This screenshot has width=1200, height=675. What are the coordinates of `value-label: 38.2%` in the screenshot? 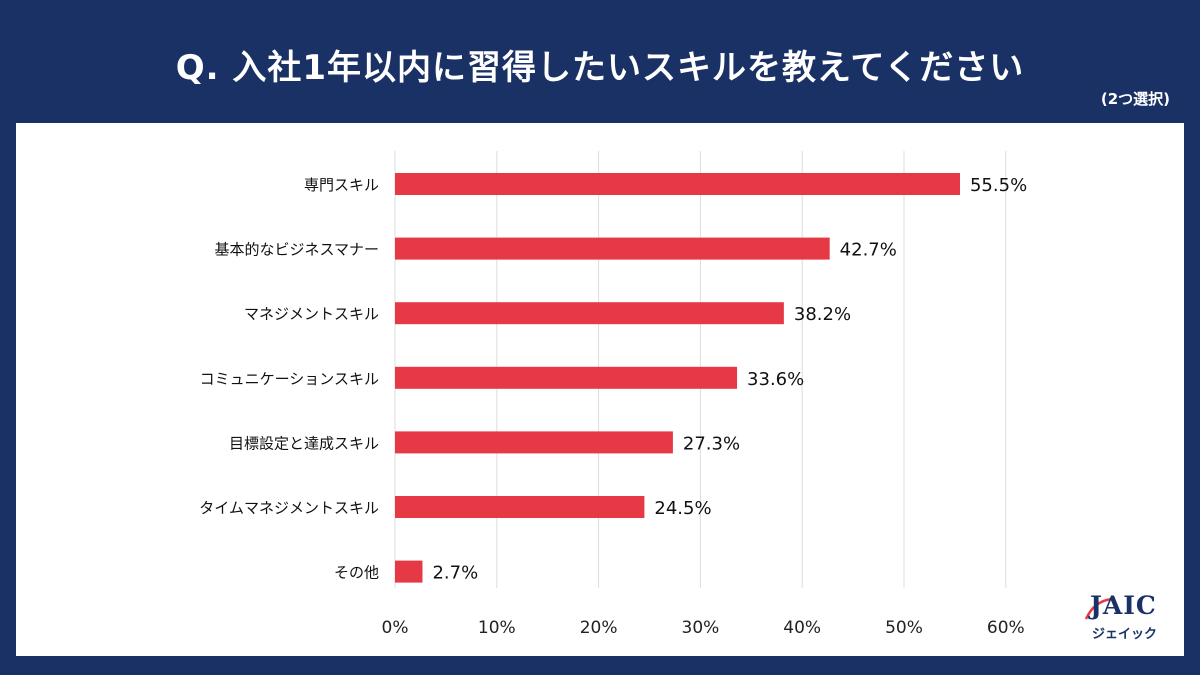 It's located at (822, 314).